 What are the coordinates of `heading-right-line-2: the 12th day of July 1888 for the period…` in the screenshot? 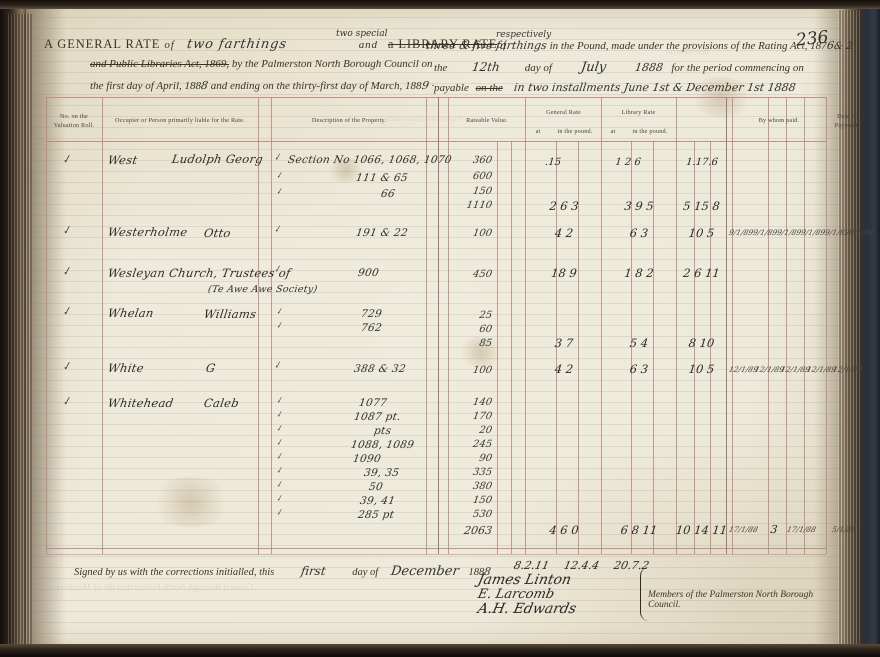 It's located at (619, 67).